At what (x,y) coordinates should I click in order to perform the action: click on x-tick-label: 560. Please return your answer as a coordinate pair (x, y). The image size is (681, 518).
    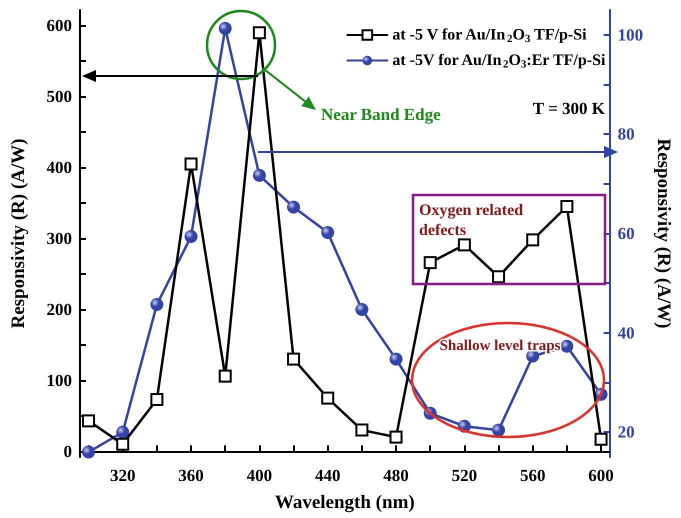
    Looking at the image, I should click on (533, 475).